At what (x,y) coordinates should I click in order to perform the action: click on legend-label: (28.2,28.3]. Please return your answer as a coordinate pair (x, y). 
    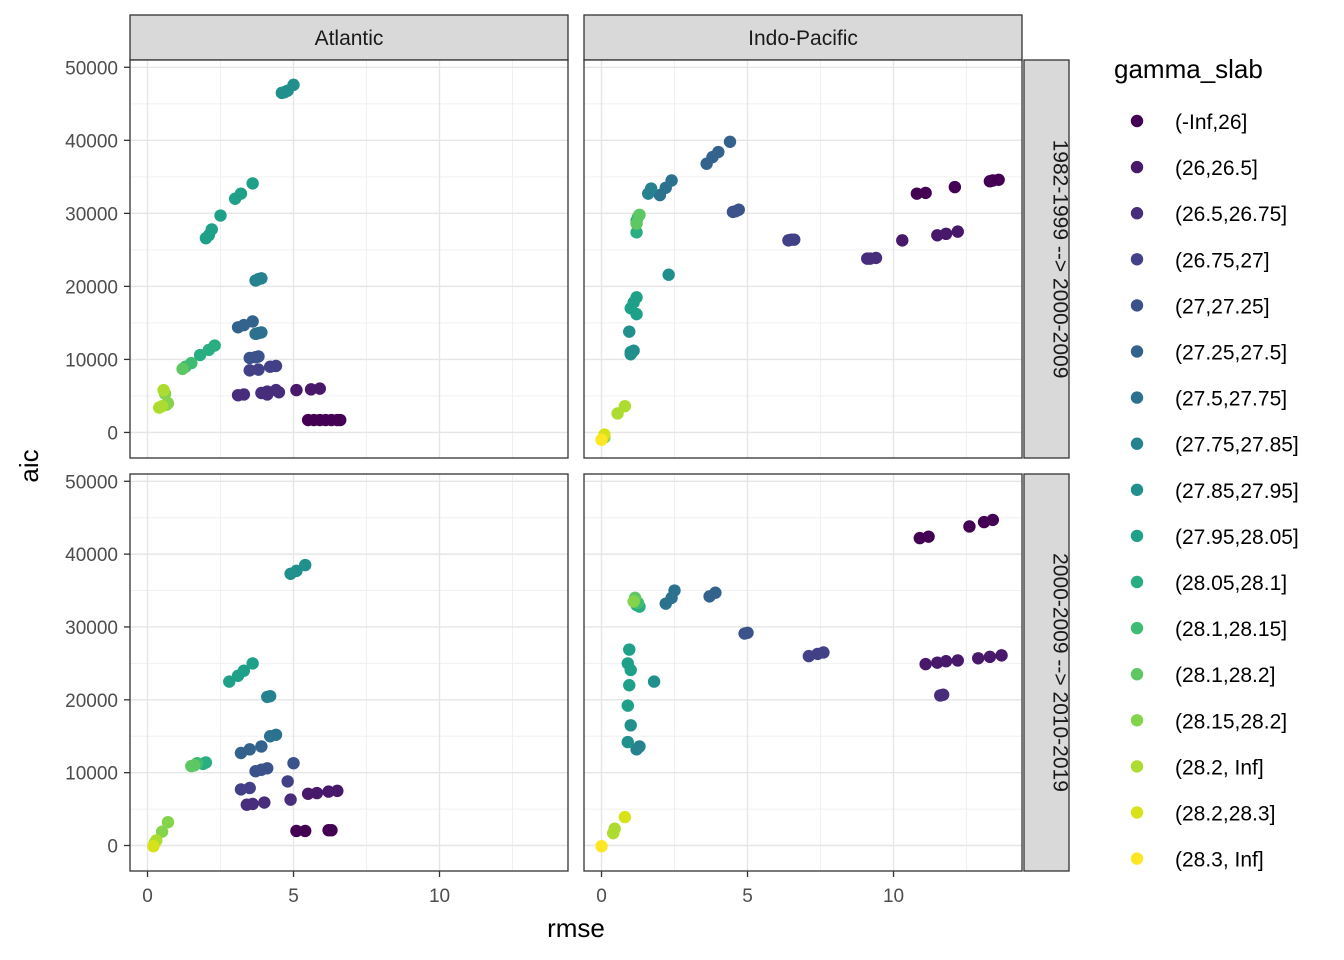
    Looking at the image, I should click on (1225, 814).